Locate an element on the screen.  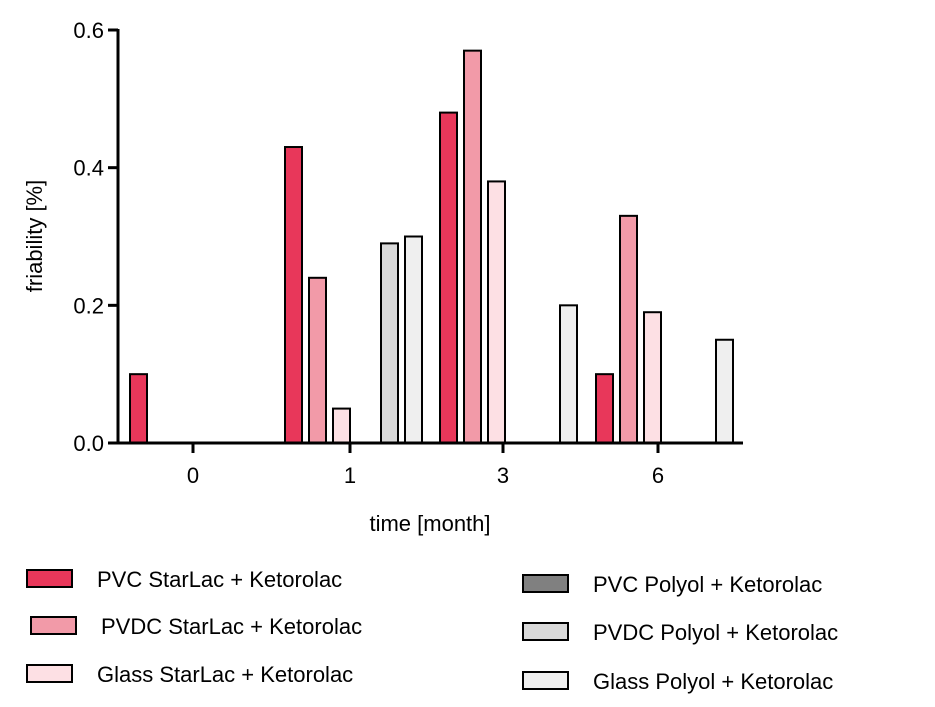
x-tick-label: 3 is located at coordinates (503, 475).